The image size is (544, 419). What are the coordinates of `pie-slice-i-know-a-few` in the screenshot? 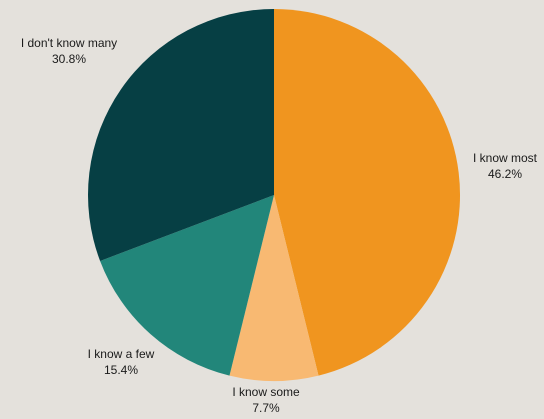 It's located at (187, 285).